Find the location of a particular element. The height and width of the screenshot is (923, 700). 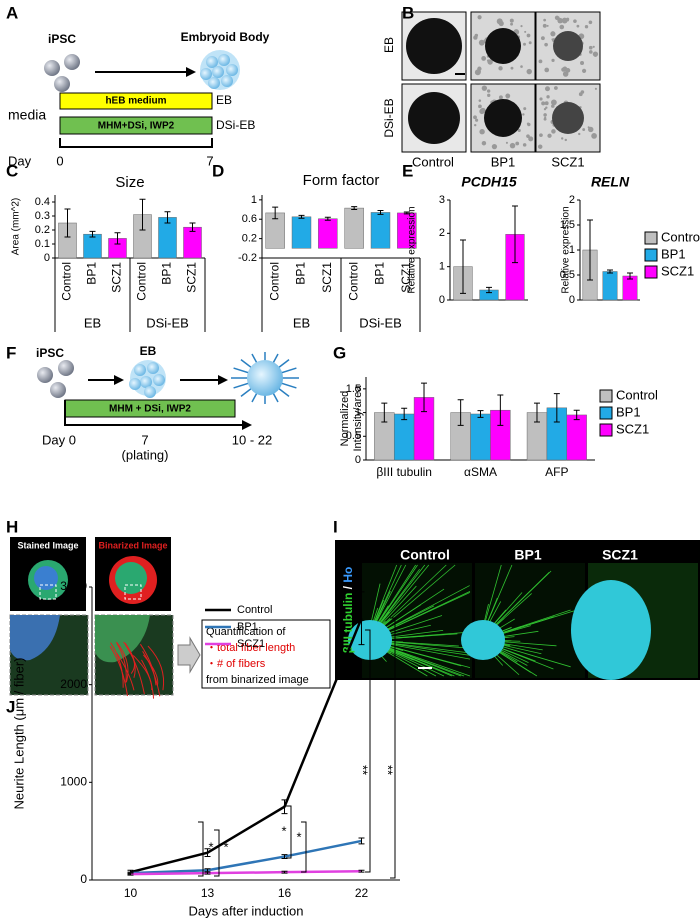

y-tick-label: 0.5 is located at coordinates (567, 275).